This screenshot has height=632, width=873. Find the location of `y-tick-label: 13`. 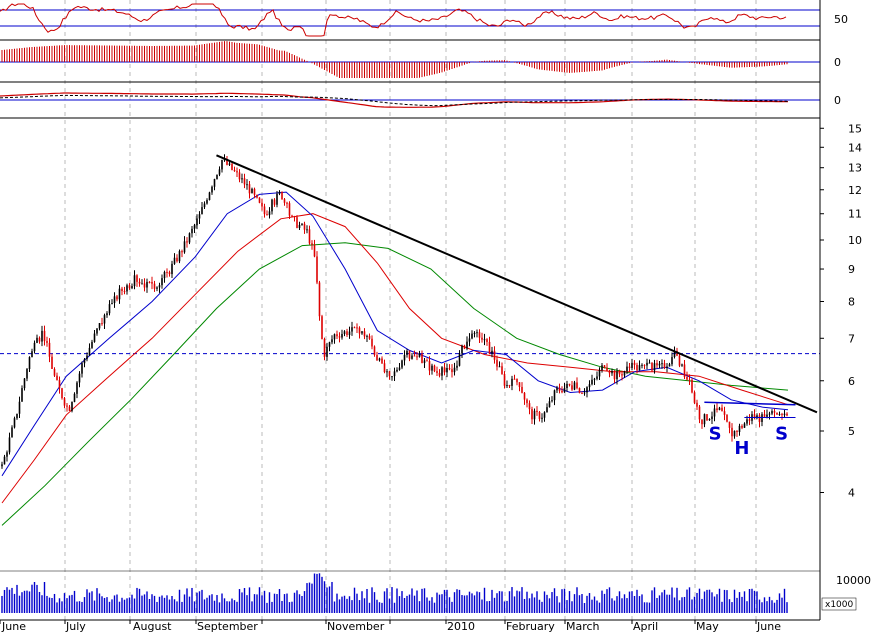

y-tick-label: 13 is located at coordinates (855, 168).